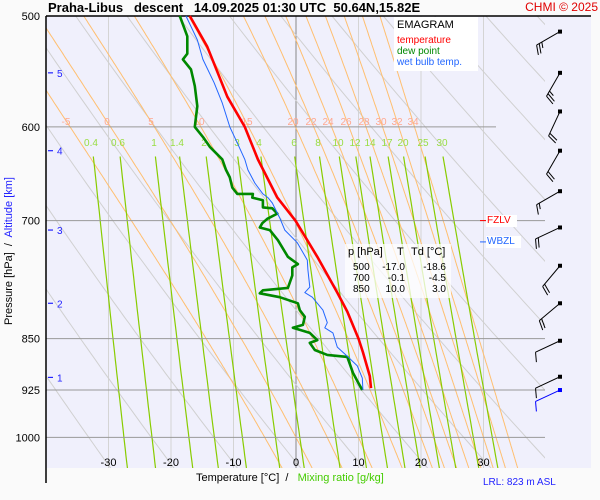 The width and height of the screenshot is (600, 500). What do you see at coordinates (561, 7) in the screenshot?
I see `copyright: CHMI © 2025` at bounding box center [561, 7].